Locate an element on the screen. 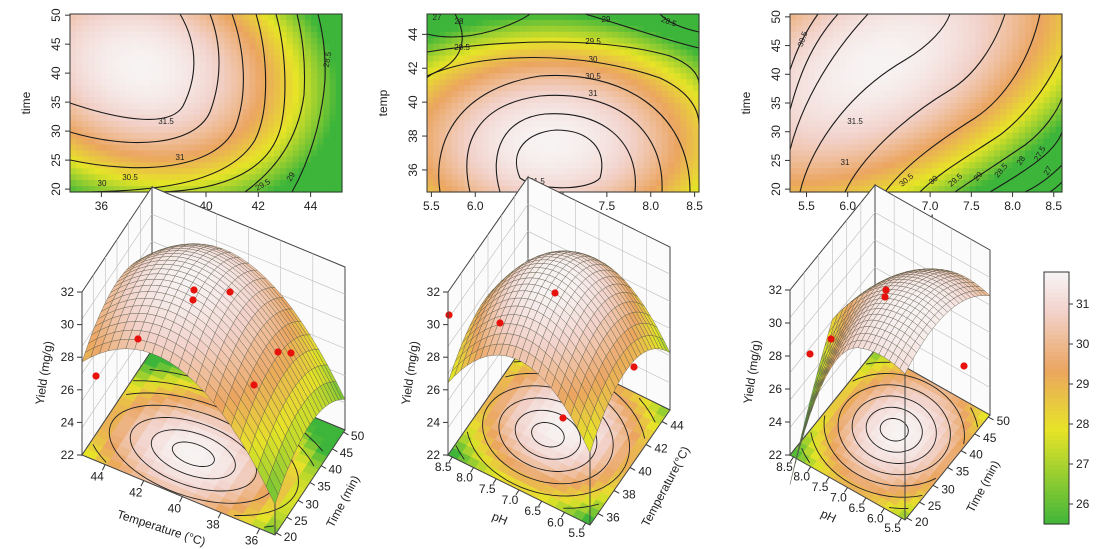 The image size is (1099, 549). y-tick-label: 40 is located at coordinates (776, 74).